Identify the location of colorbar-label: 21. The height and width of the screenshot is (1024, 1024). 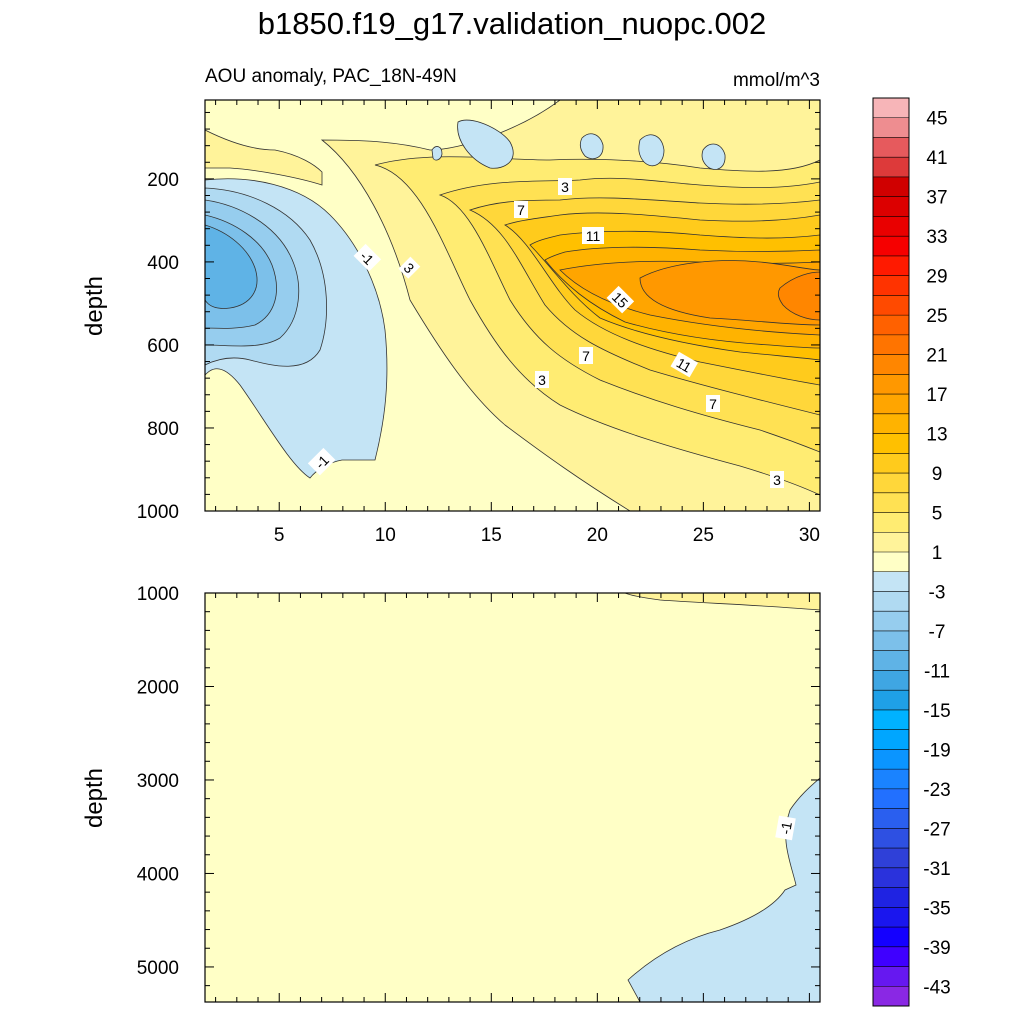
(936, 356).